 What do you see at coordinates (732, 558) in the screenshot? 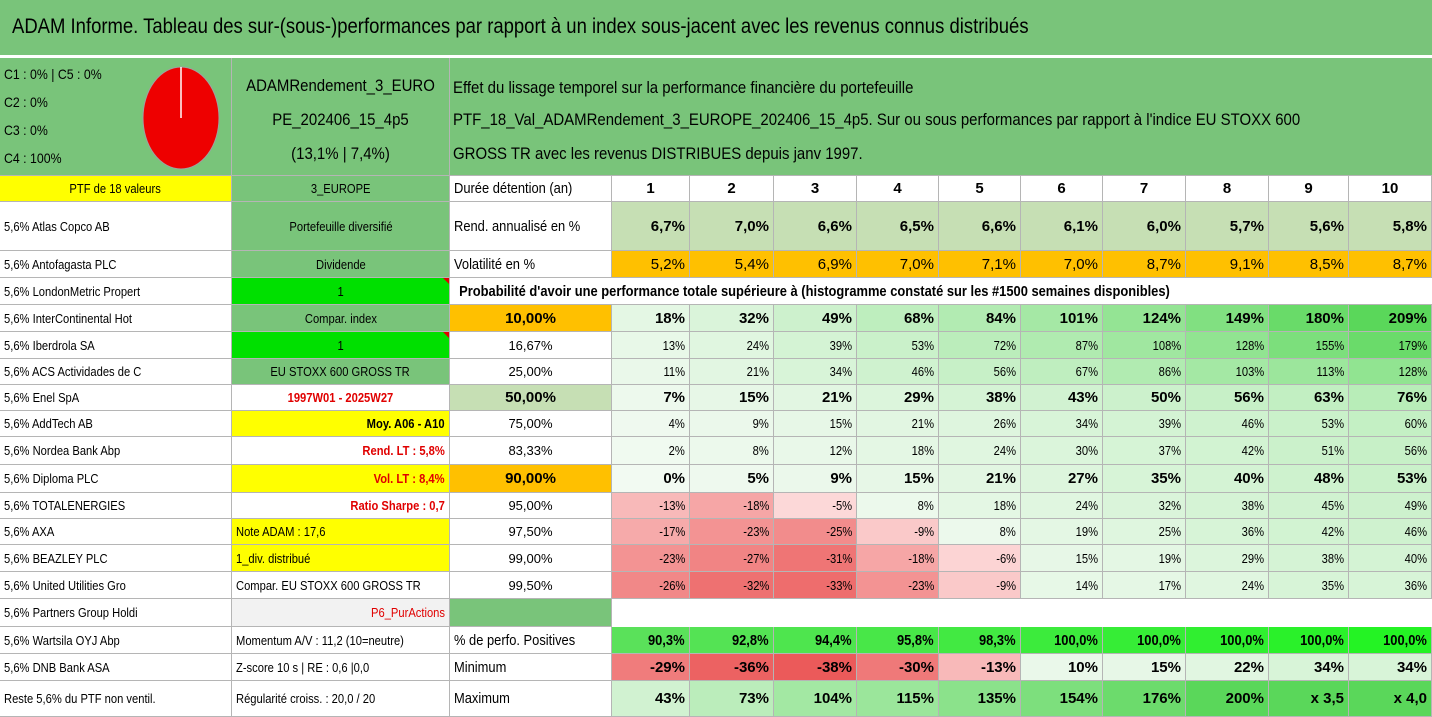
I see `probability-value: -27%` at bounding box center [732, 558].